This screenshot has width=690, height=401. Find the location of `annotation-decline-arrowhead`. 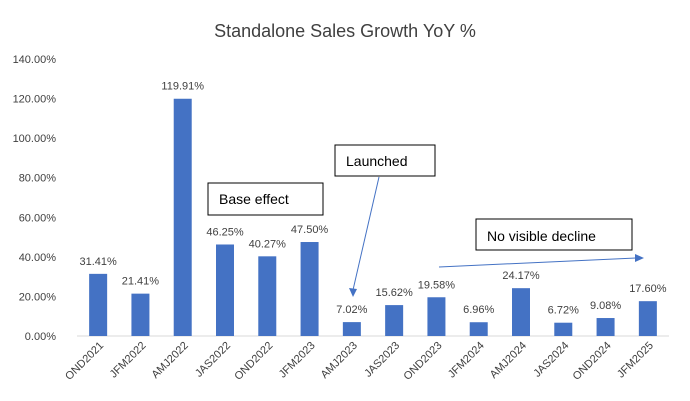

annotation-decline-arrowhead is located at coordinates (639, 258).